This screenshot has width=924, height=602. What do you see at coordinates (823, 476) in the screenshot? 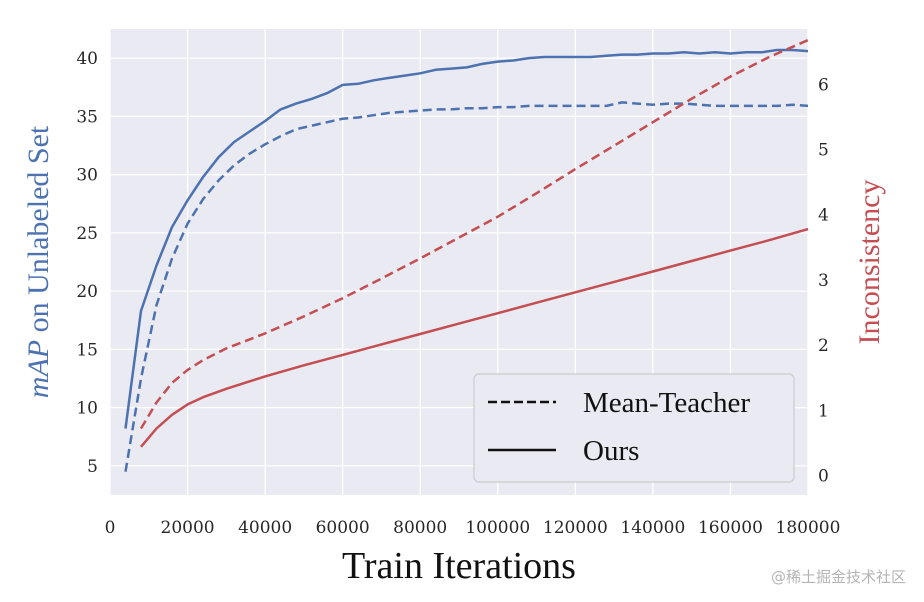
I see `y-right-tick-label-0: 0` at bounding box center [823, 476].